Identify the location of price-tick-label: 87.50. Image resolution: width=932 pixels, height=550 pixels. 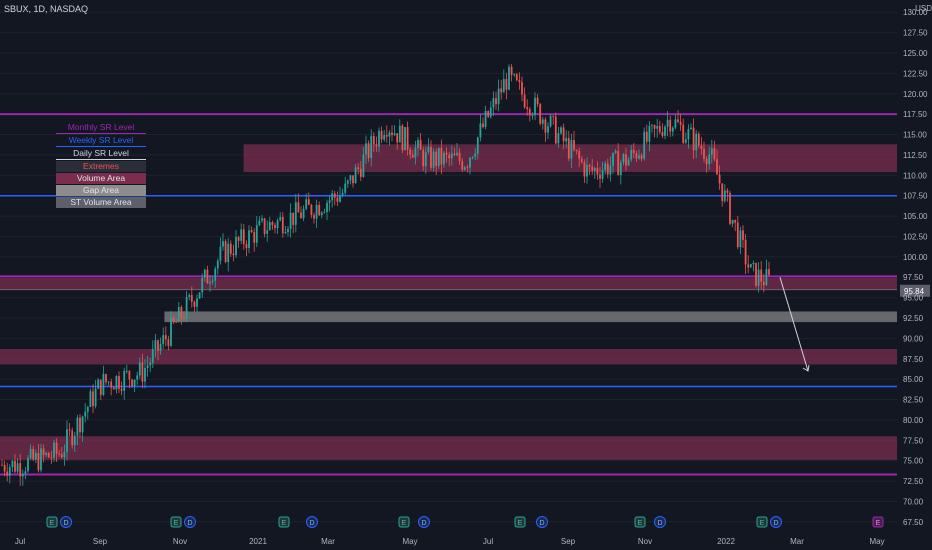
(913, 359).